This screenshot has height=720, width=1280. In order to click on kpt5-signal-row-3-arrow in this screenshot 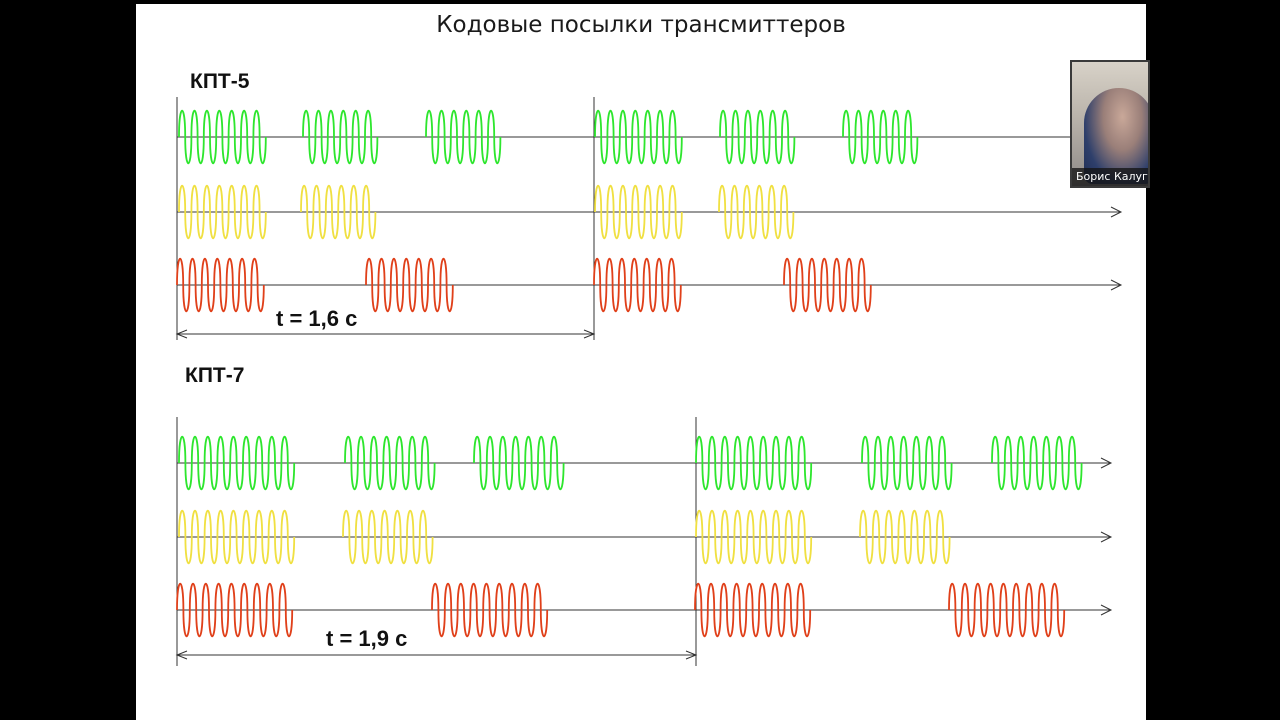, I will do `click(1116, 285)`.